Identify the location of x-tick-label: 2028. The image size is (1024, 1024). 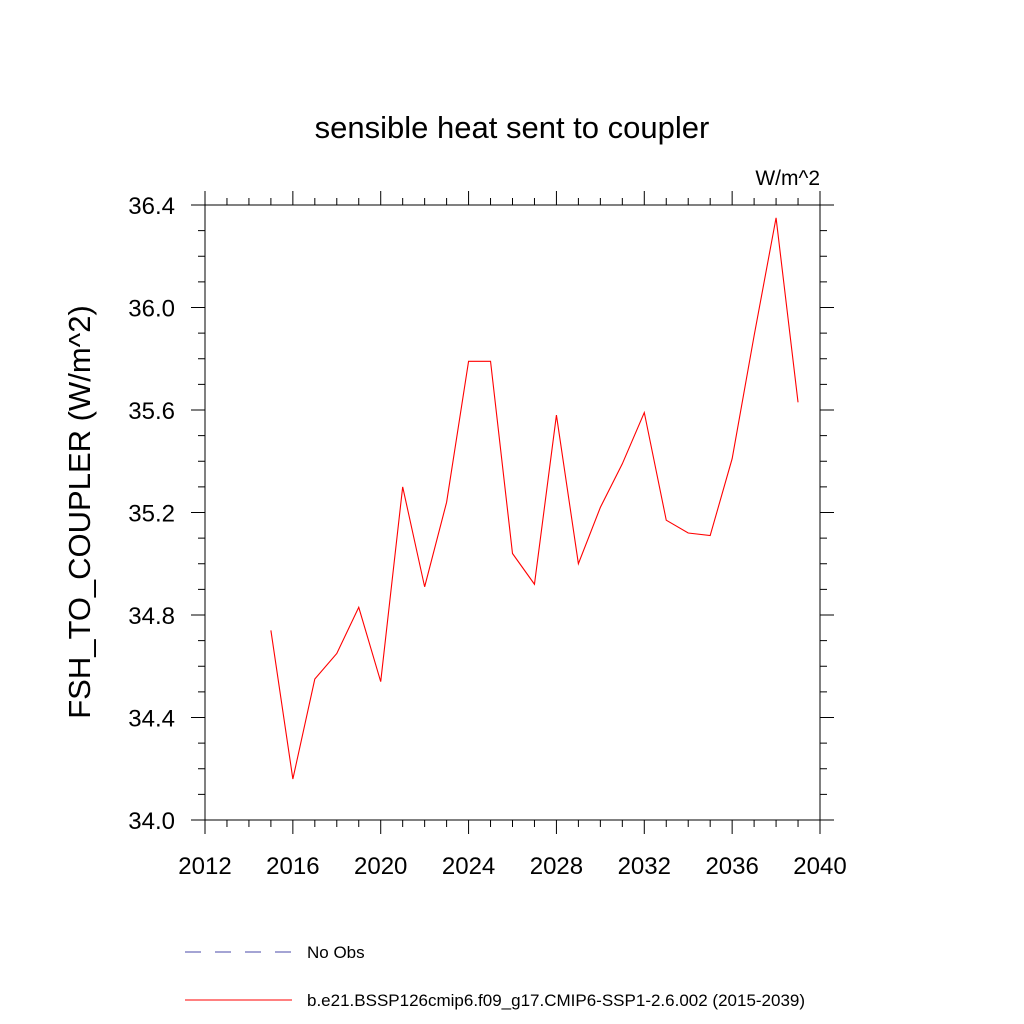
(556, 866).